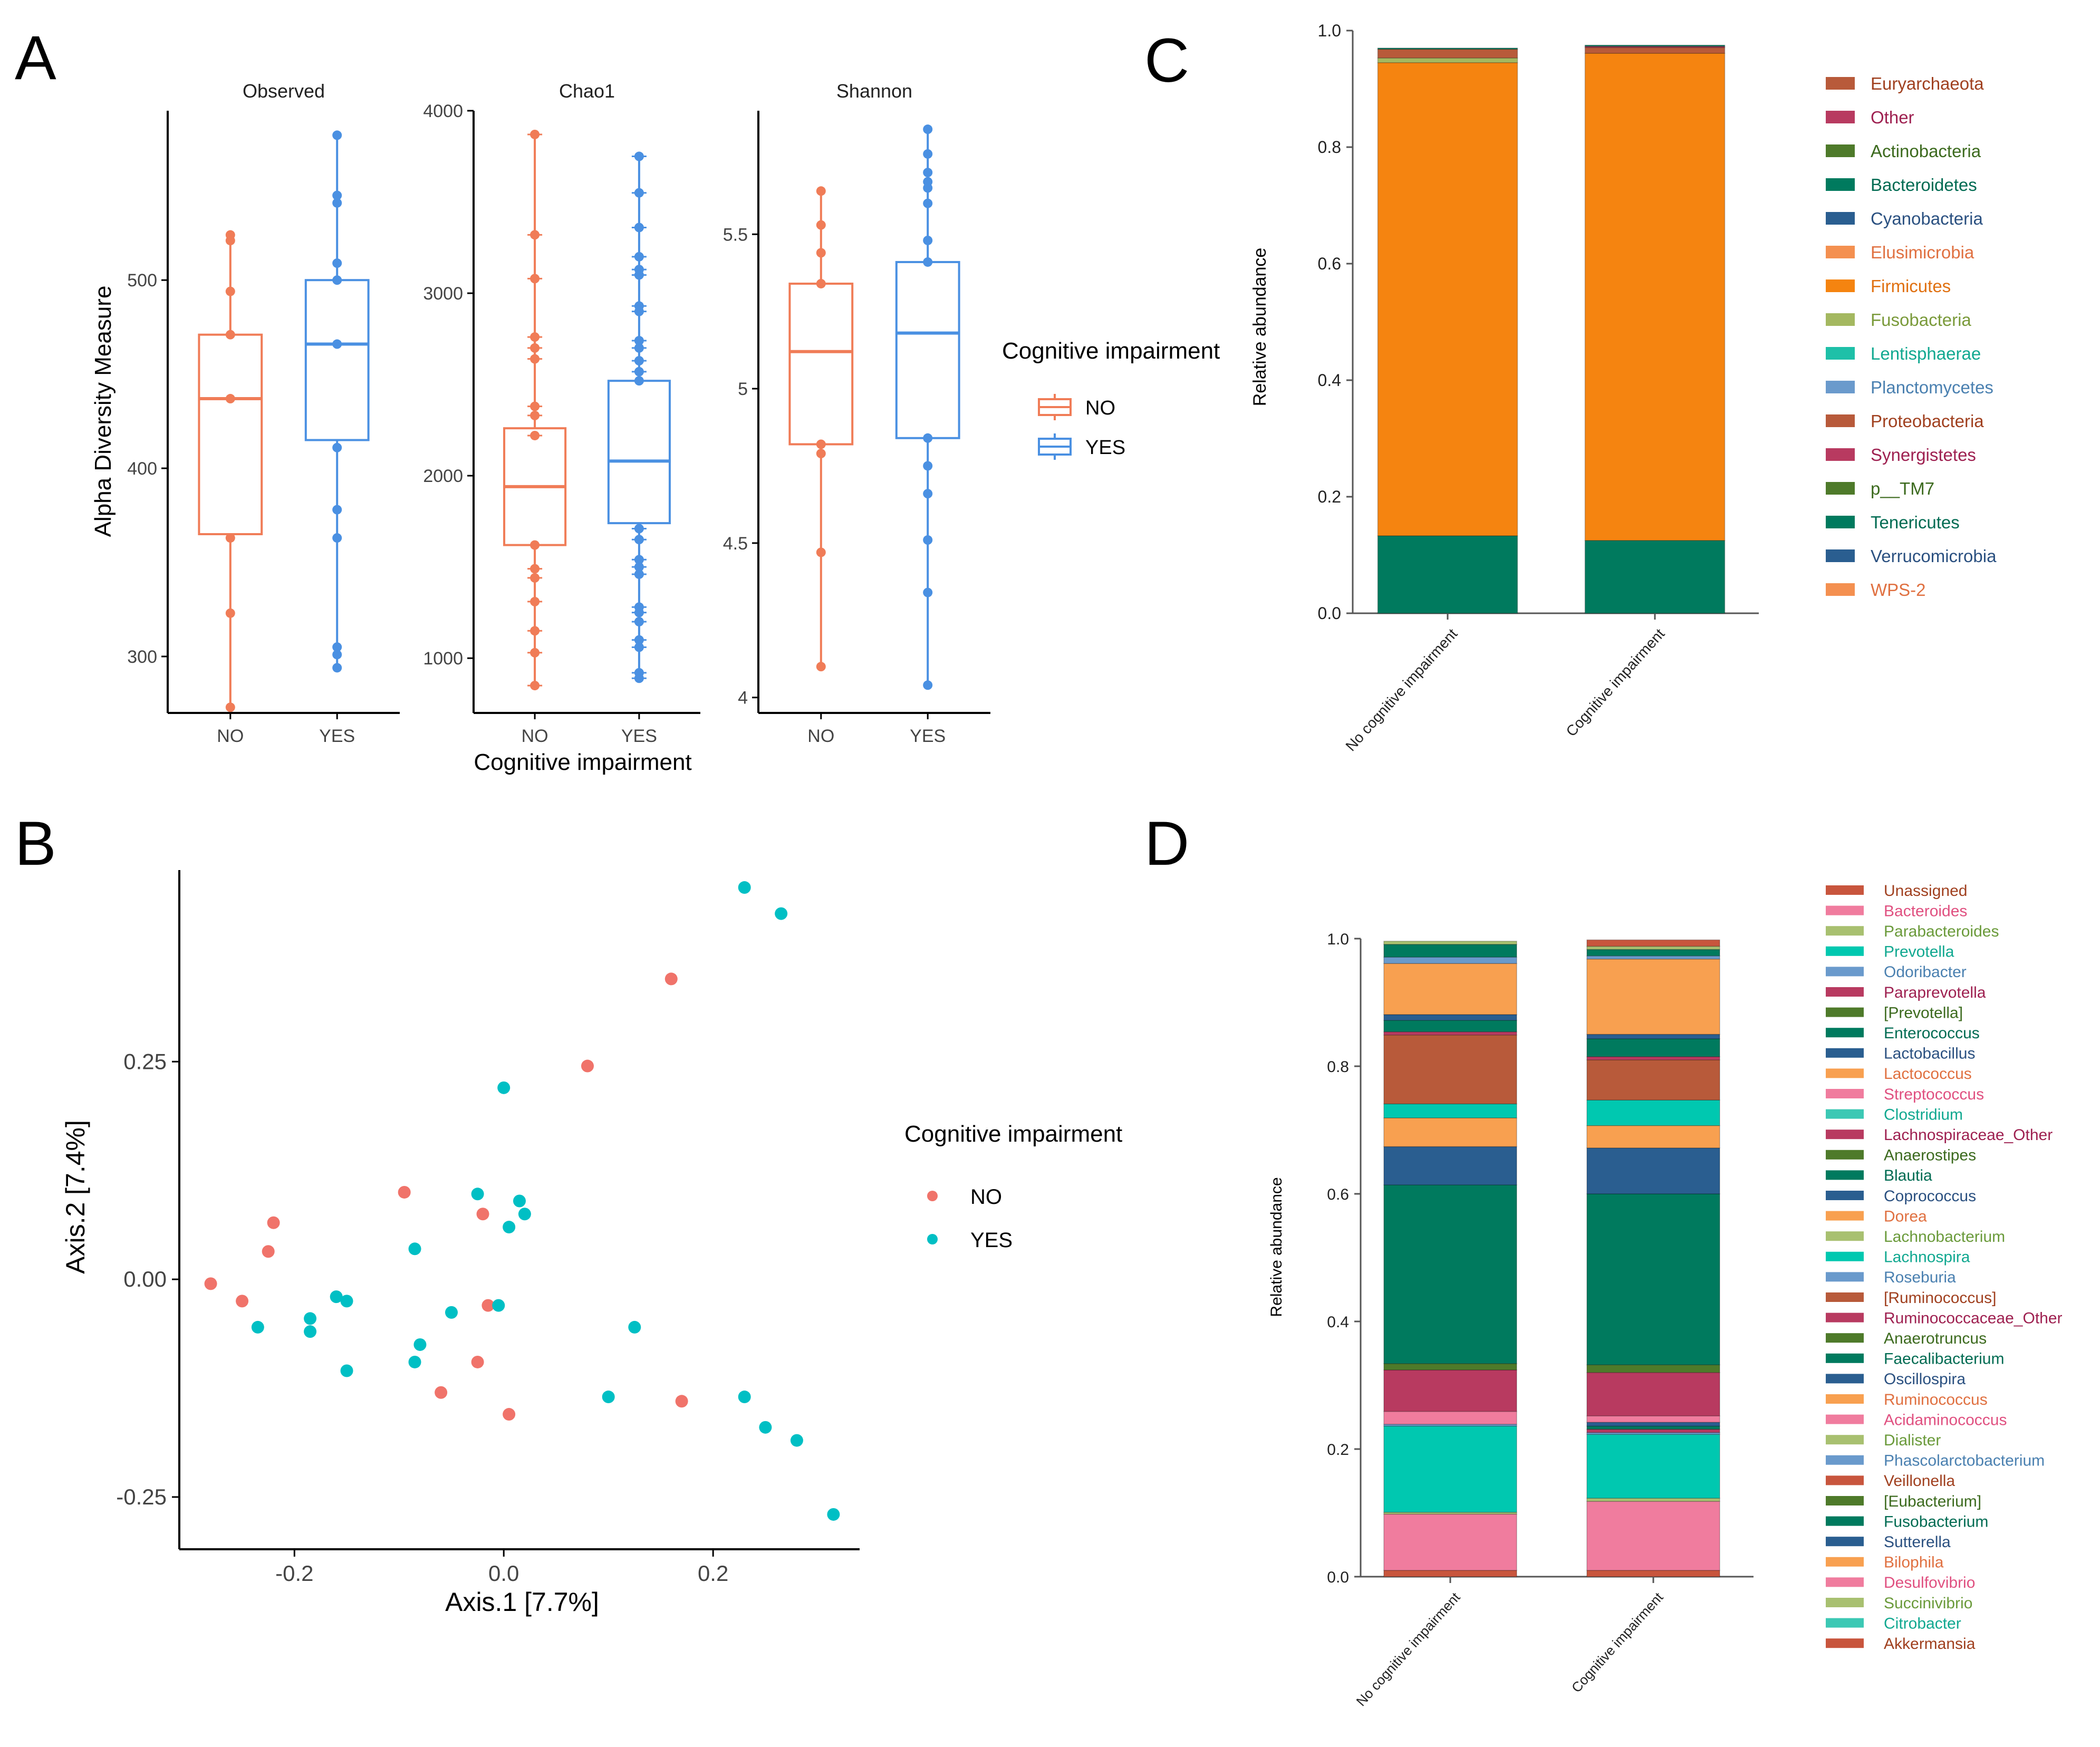 This screenshot has width=2100, height=1747. Describe the element at coordinates (1653, 1280) in the screenshot. I see `bar-segment-blautia` at that location.